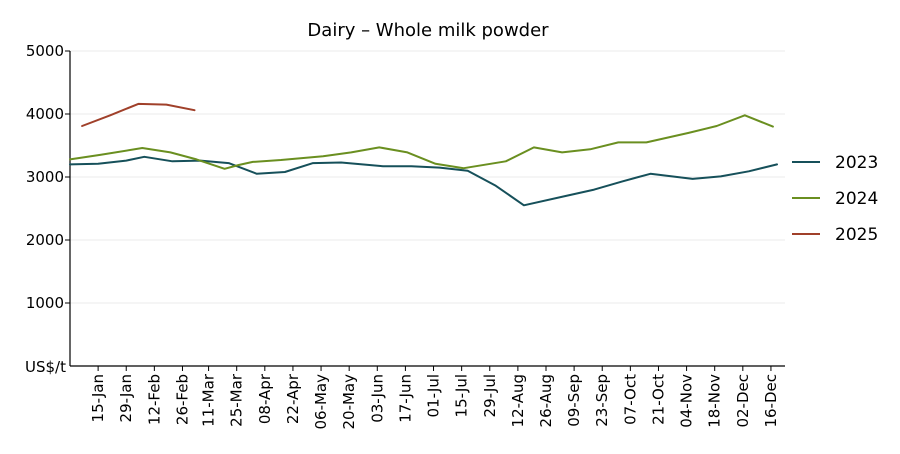 This screenshot has width=900, height=454. I want to click on y-tick-label: 3000, so click(45, 177).